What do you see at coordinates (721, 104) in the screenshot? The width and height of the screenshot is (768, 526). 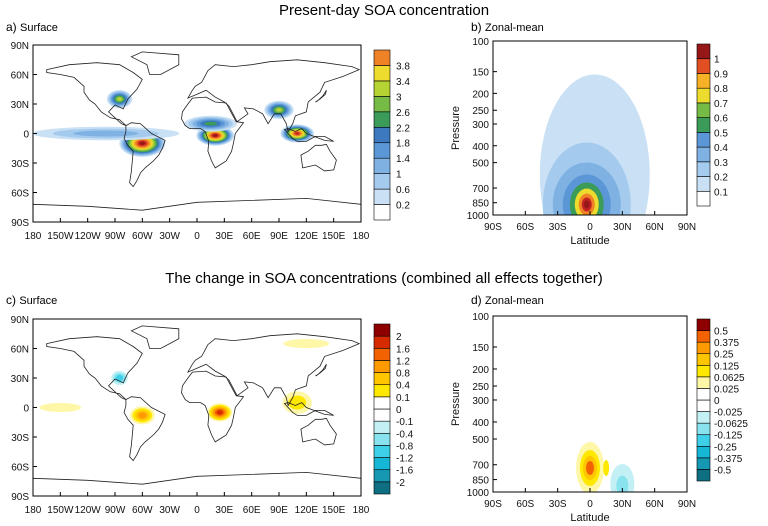 I see `colorbar-label-b-6: 0.7` at bounding box center [721, 104].